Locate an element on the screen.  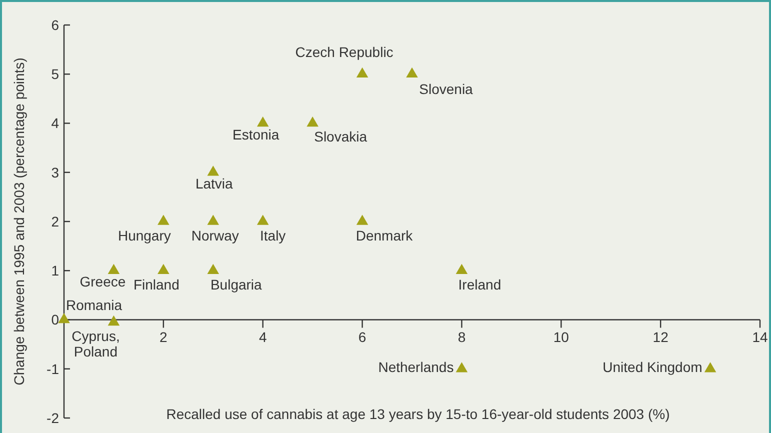
x-tick-label: 4 is located at coordinates (262, 336).